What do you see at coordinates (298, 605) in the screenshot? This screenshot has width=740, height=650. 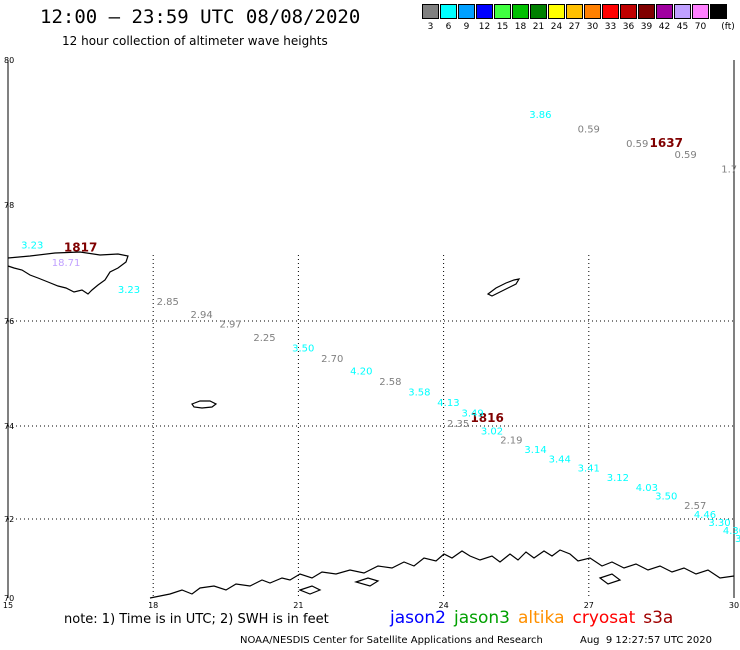 I see `longitude-label: 21` at bounding box center [298, 605].